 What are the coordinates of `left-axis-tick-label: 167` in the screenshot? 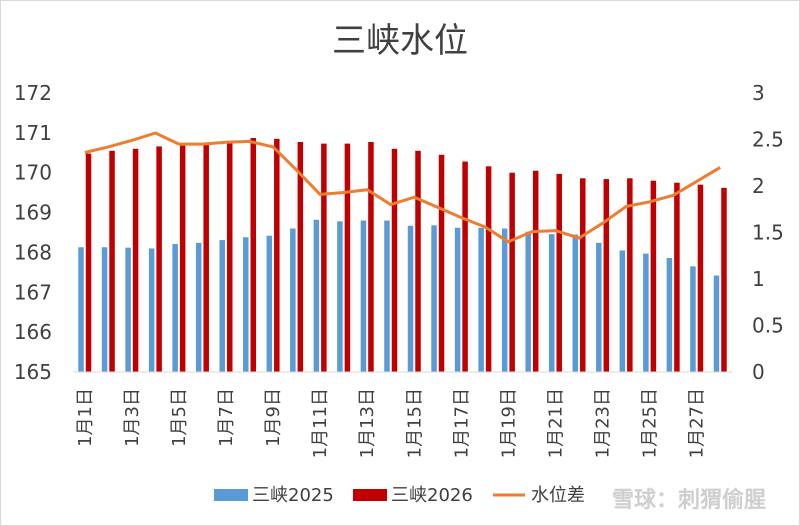 It's located at (33, 292).